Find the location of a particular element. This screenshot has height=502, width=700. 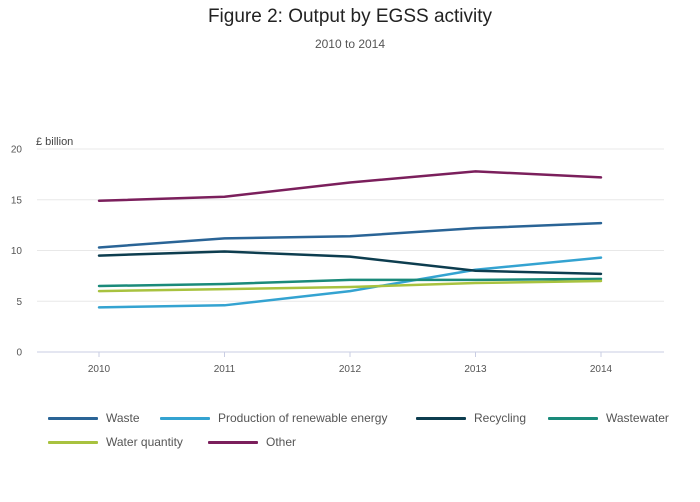

series-line-wastewater is located at coordinates (350, 282).